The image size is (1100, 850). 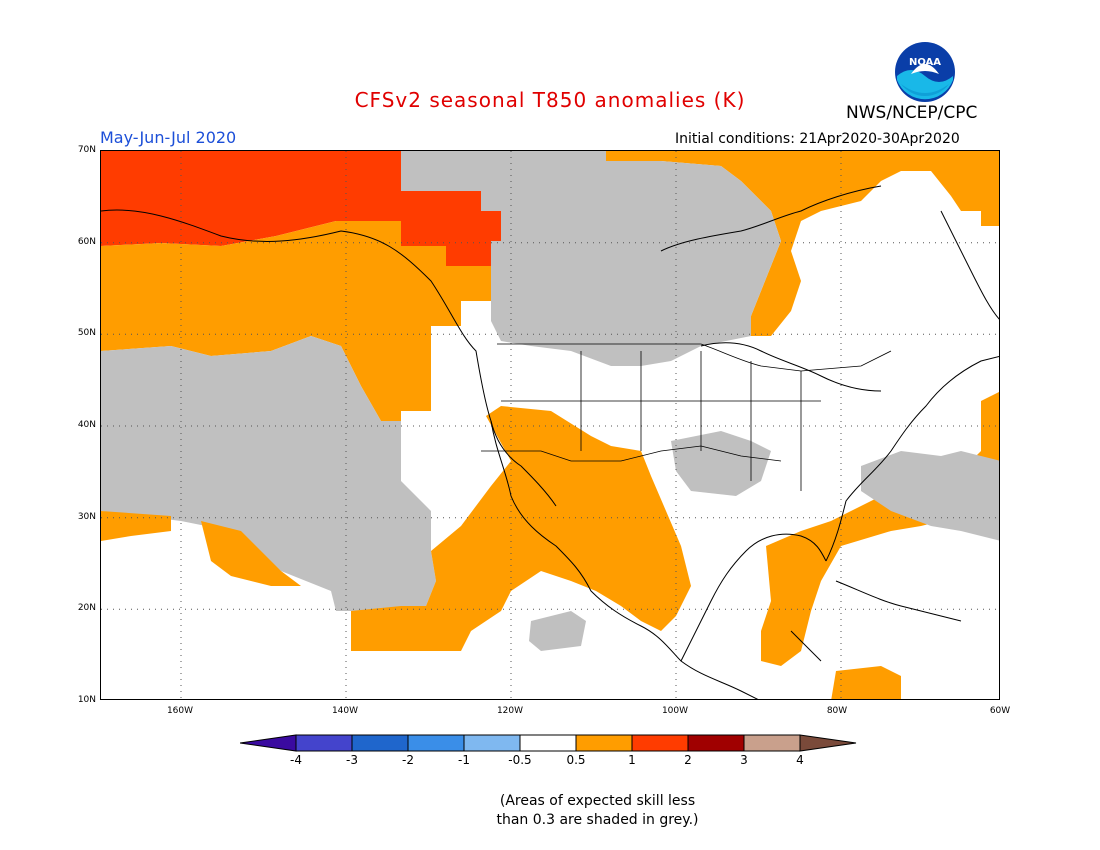 I want to click on political-borders, so click(x=686, y=417).